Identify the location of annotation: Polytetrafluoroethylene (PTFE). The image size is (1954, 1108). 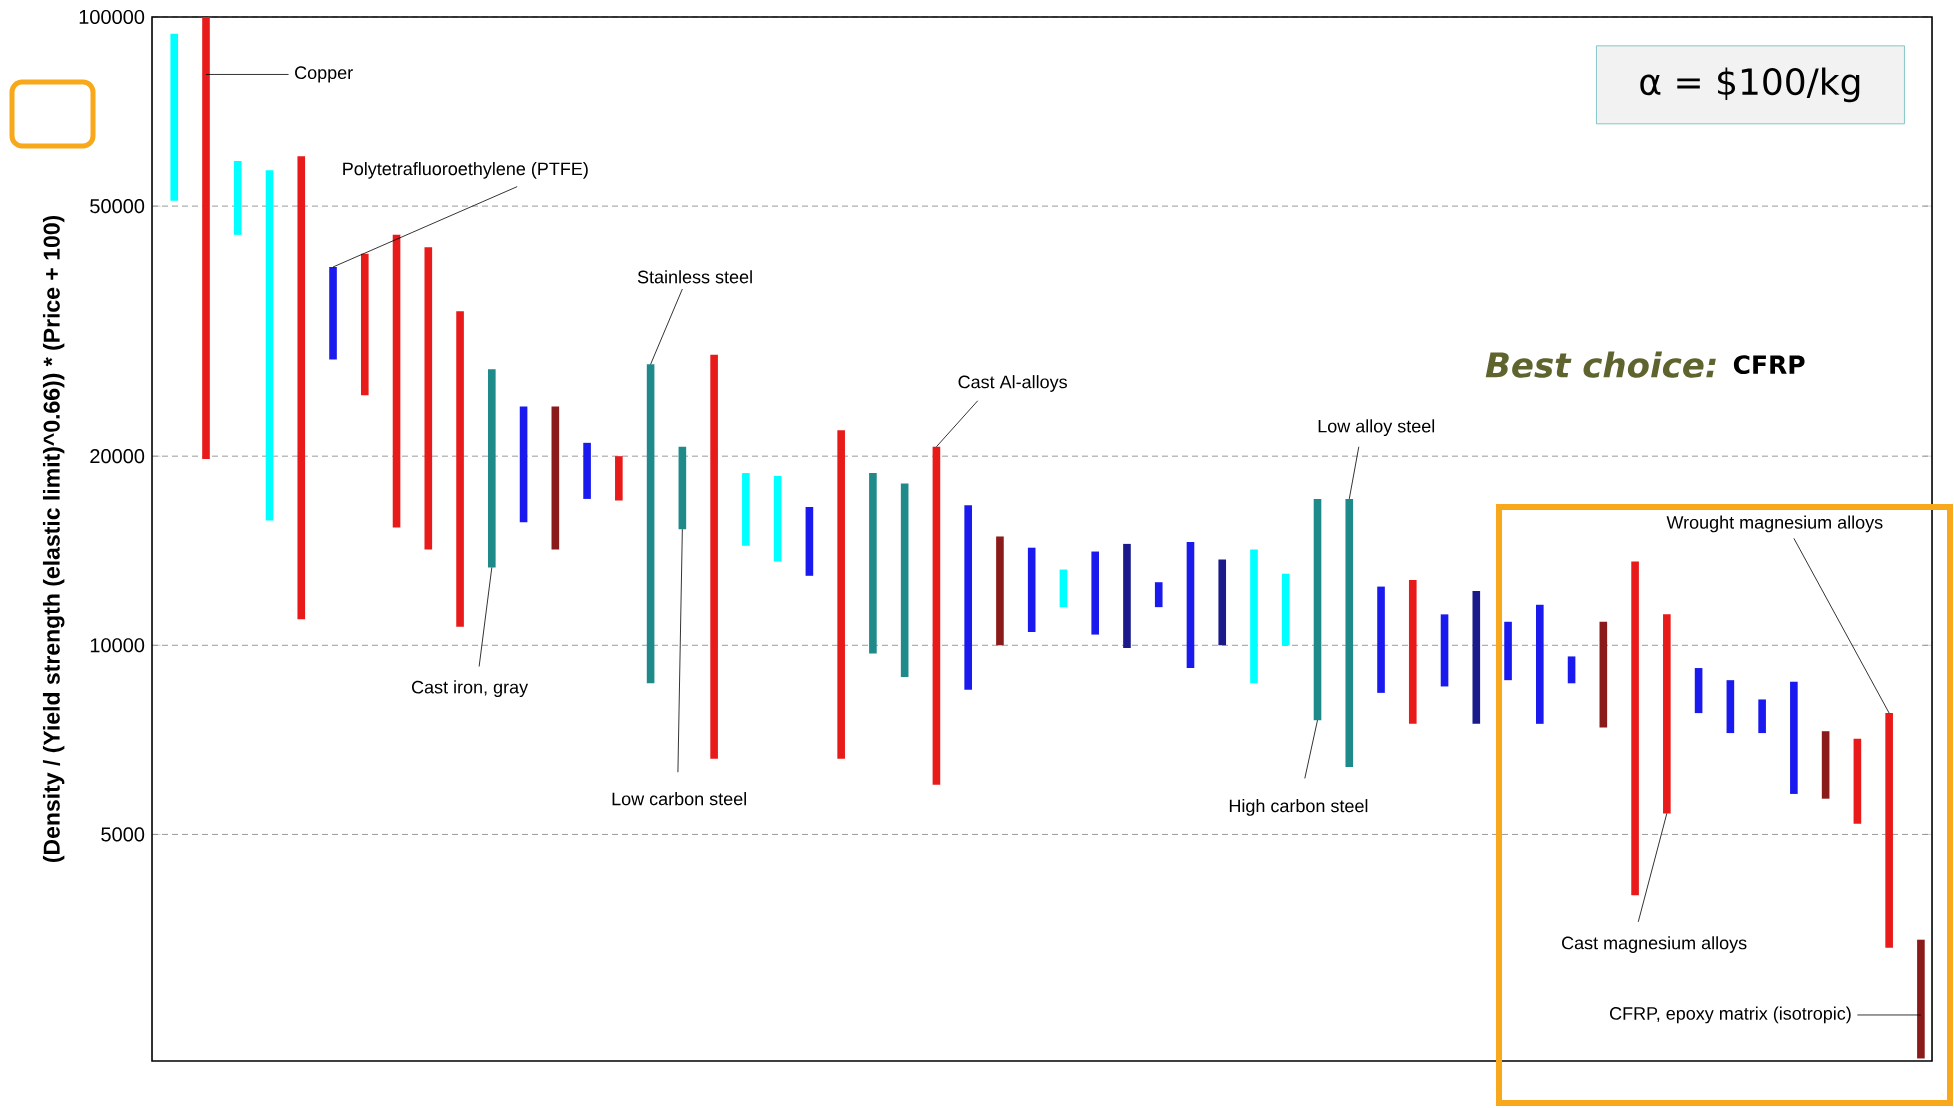
(465, 170).